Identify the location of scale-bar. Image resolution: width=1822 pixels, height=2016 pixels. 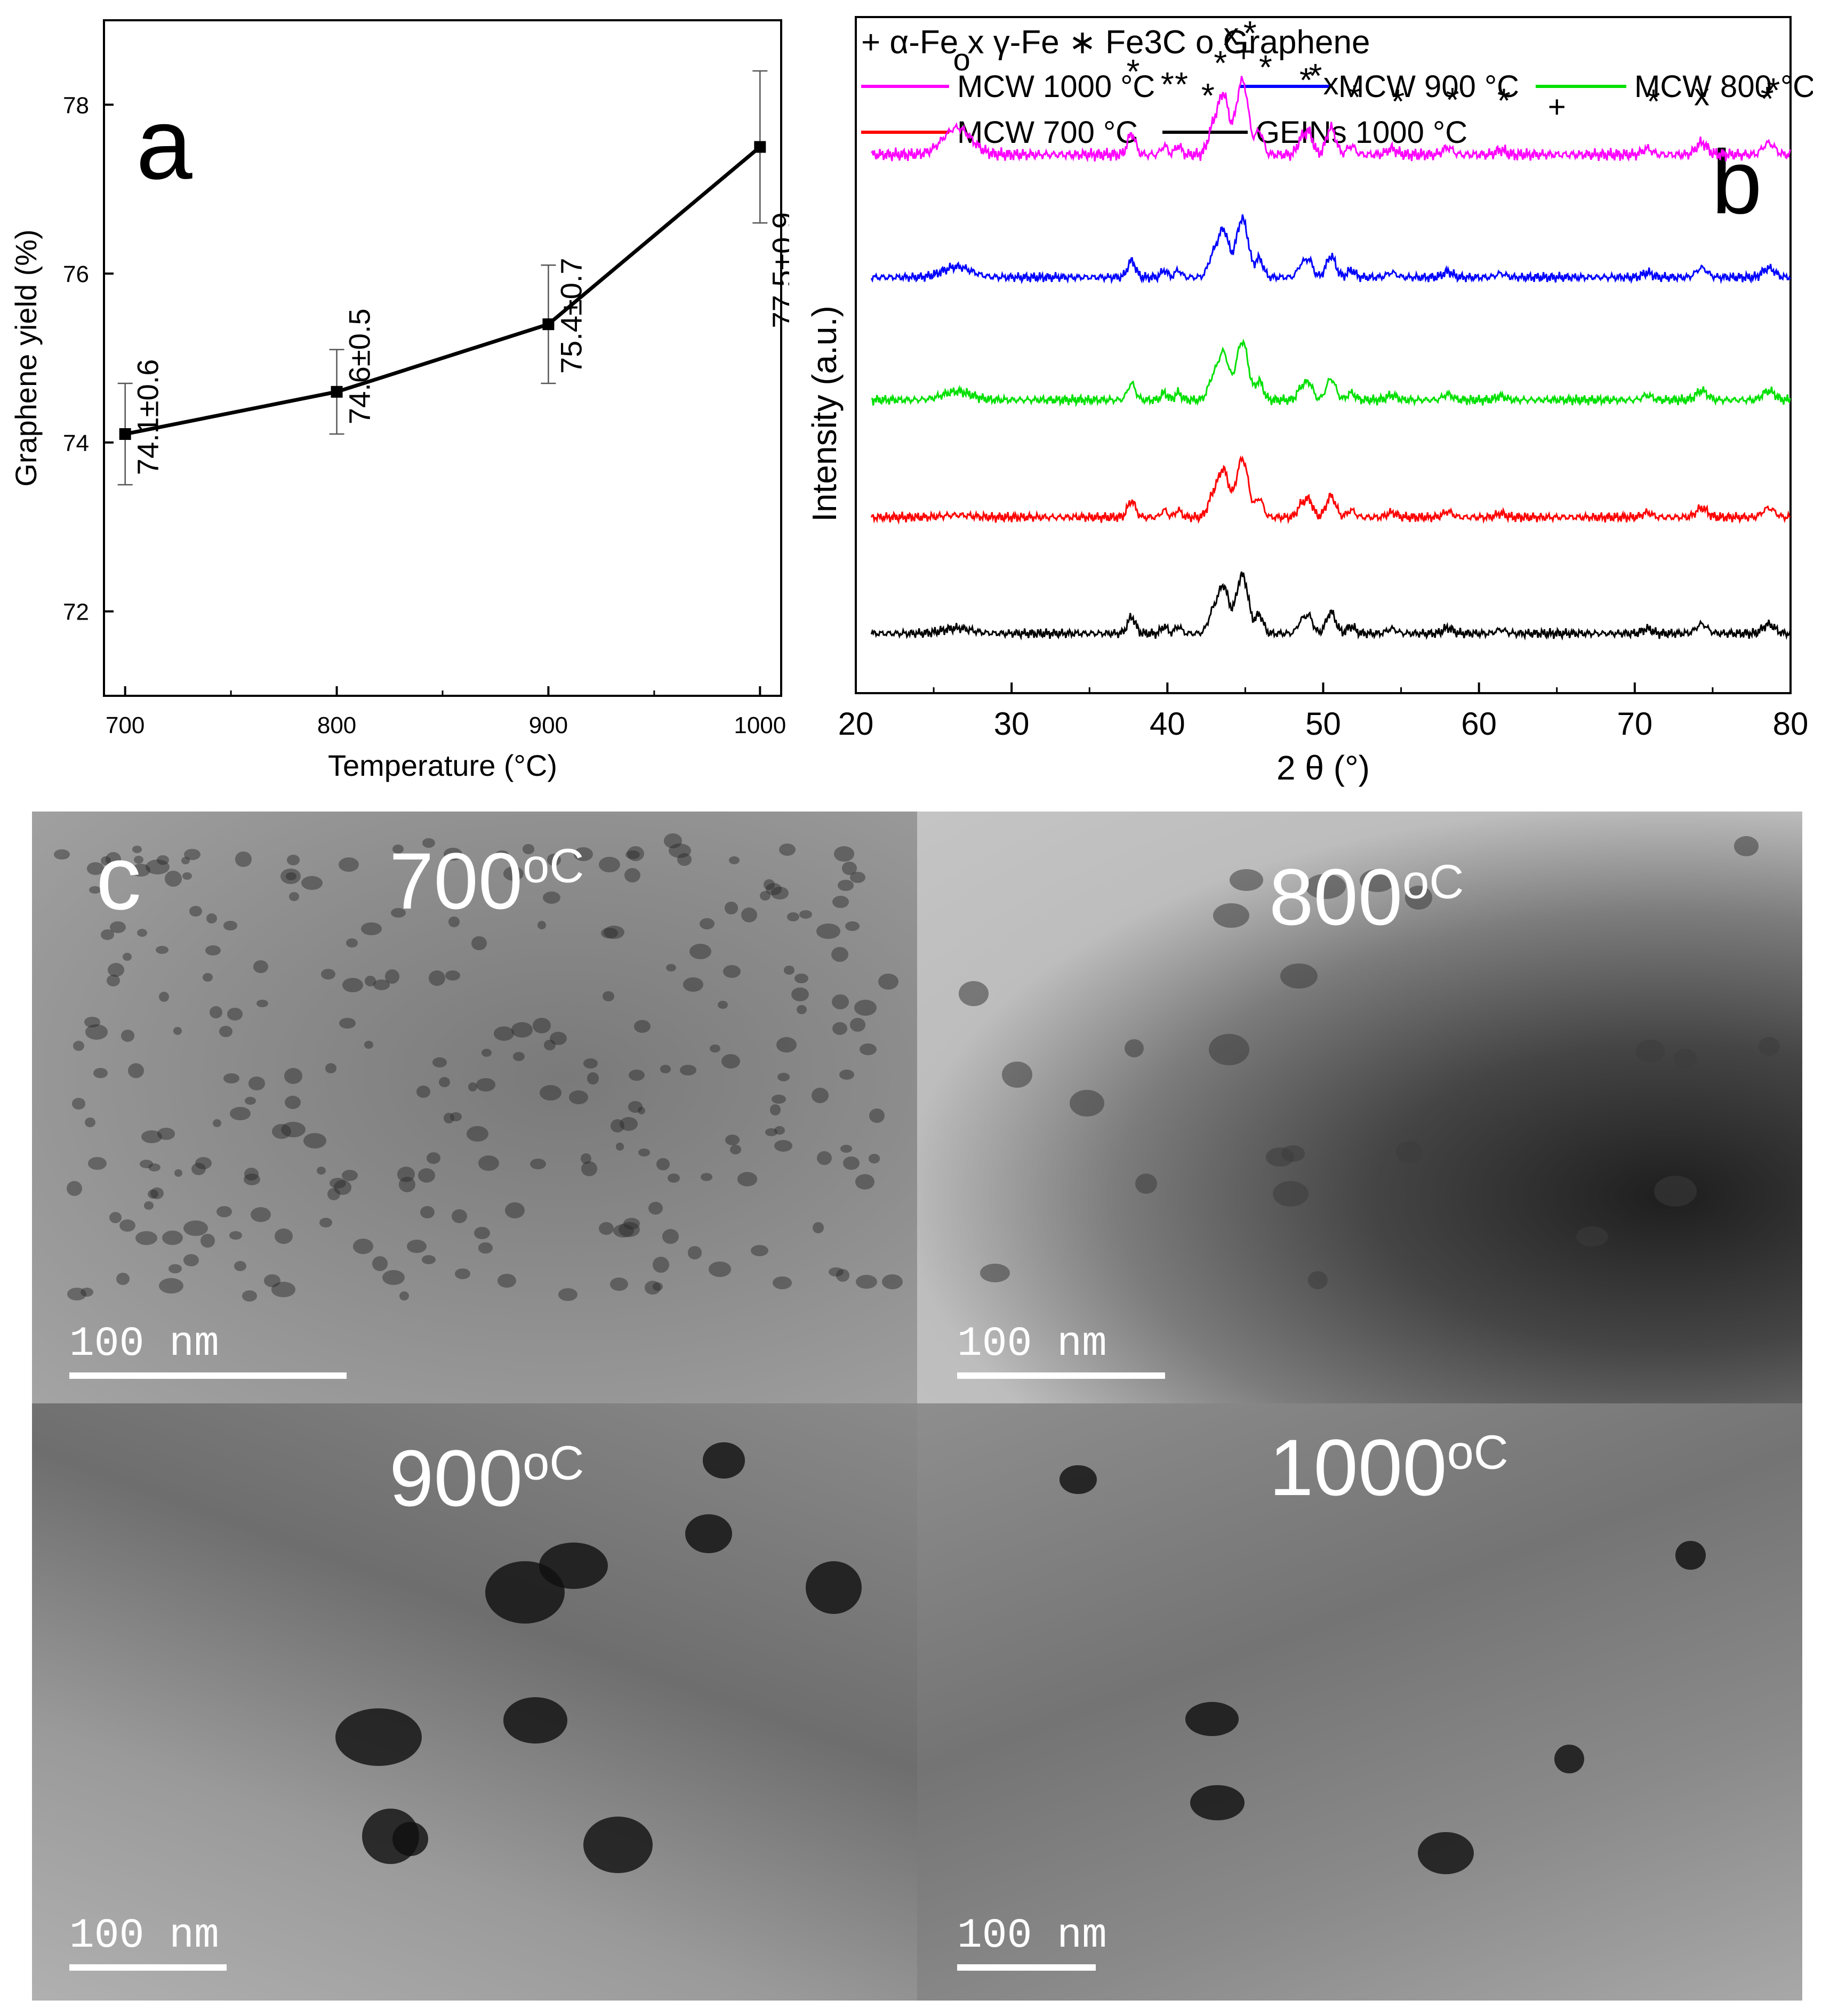
(148, 1967).